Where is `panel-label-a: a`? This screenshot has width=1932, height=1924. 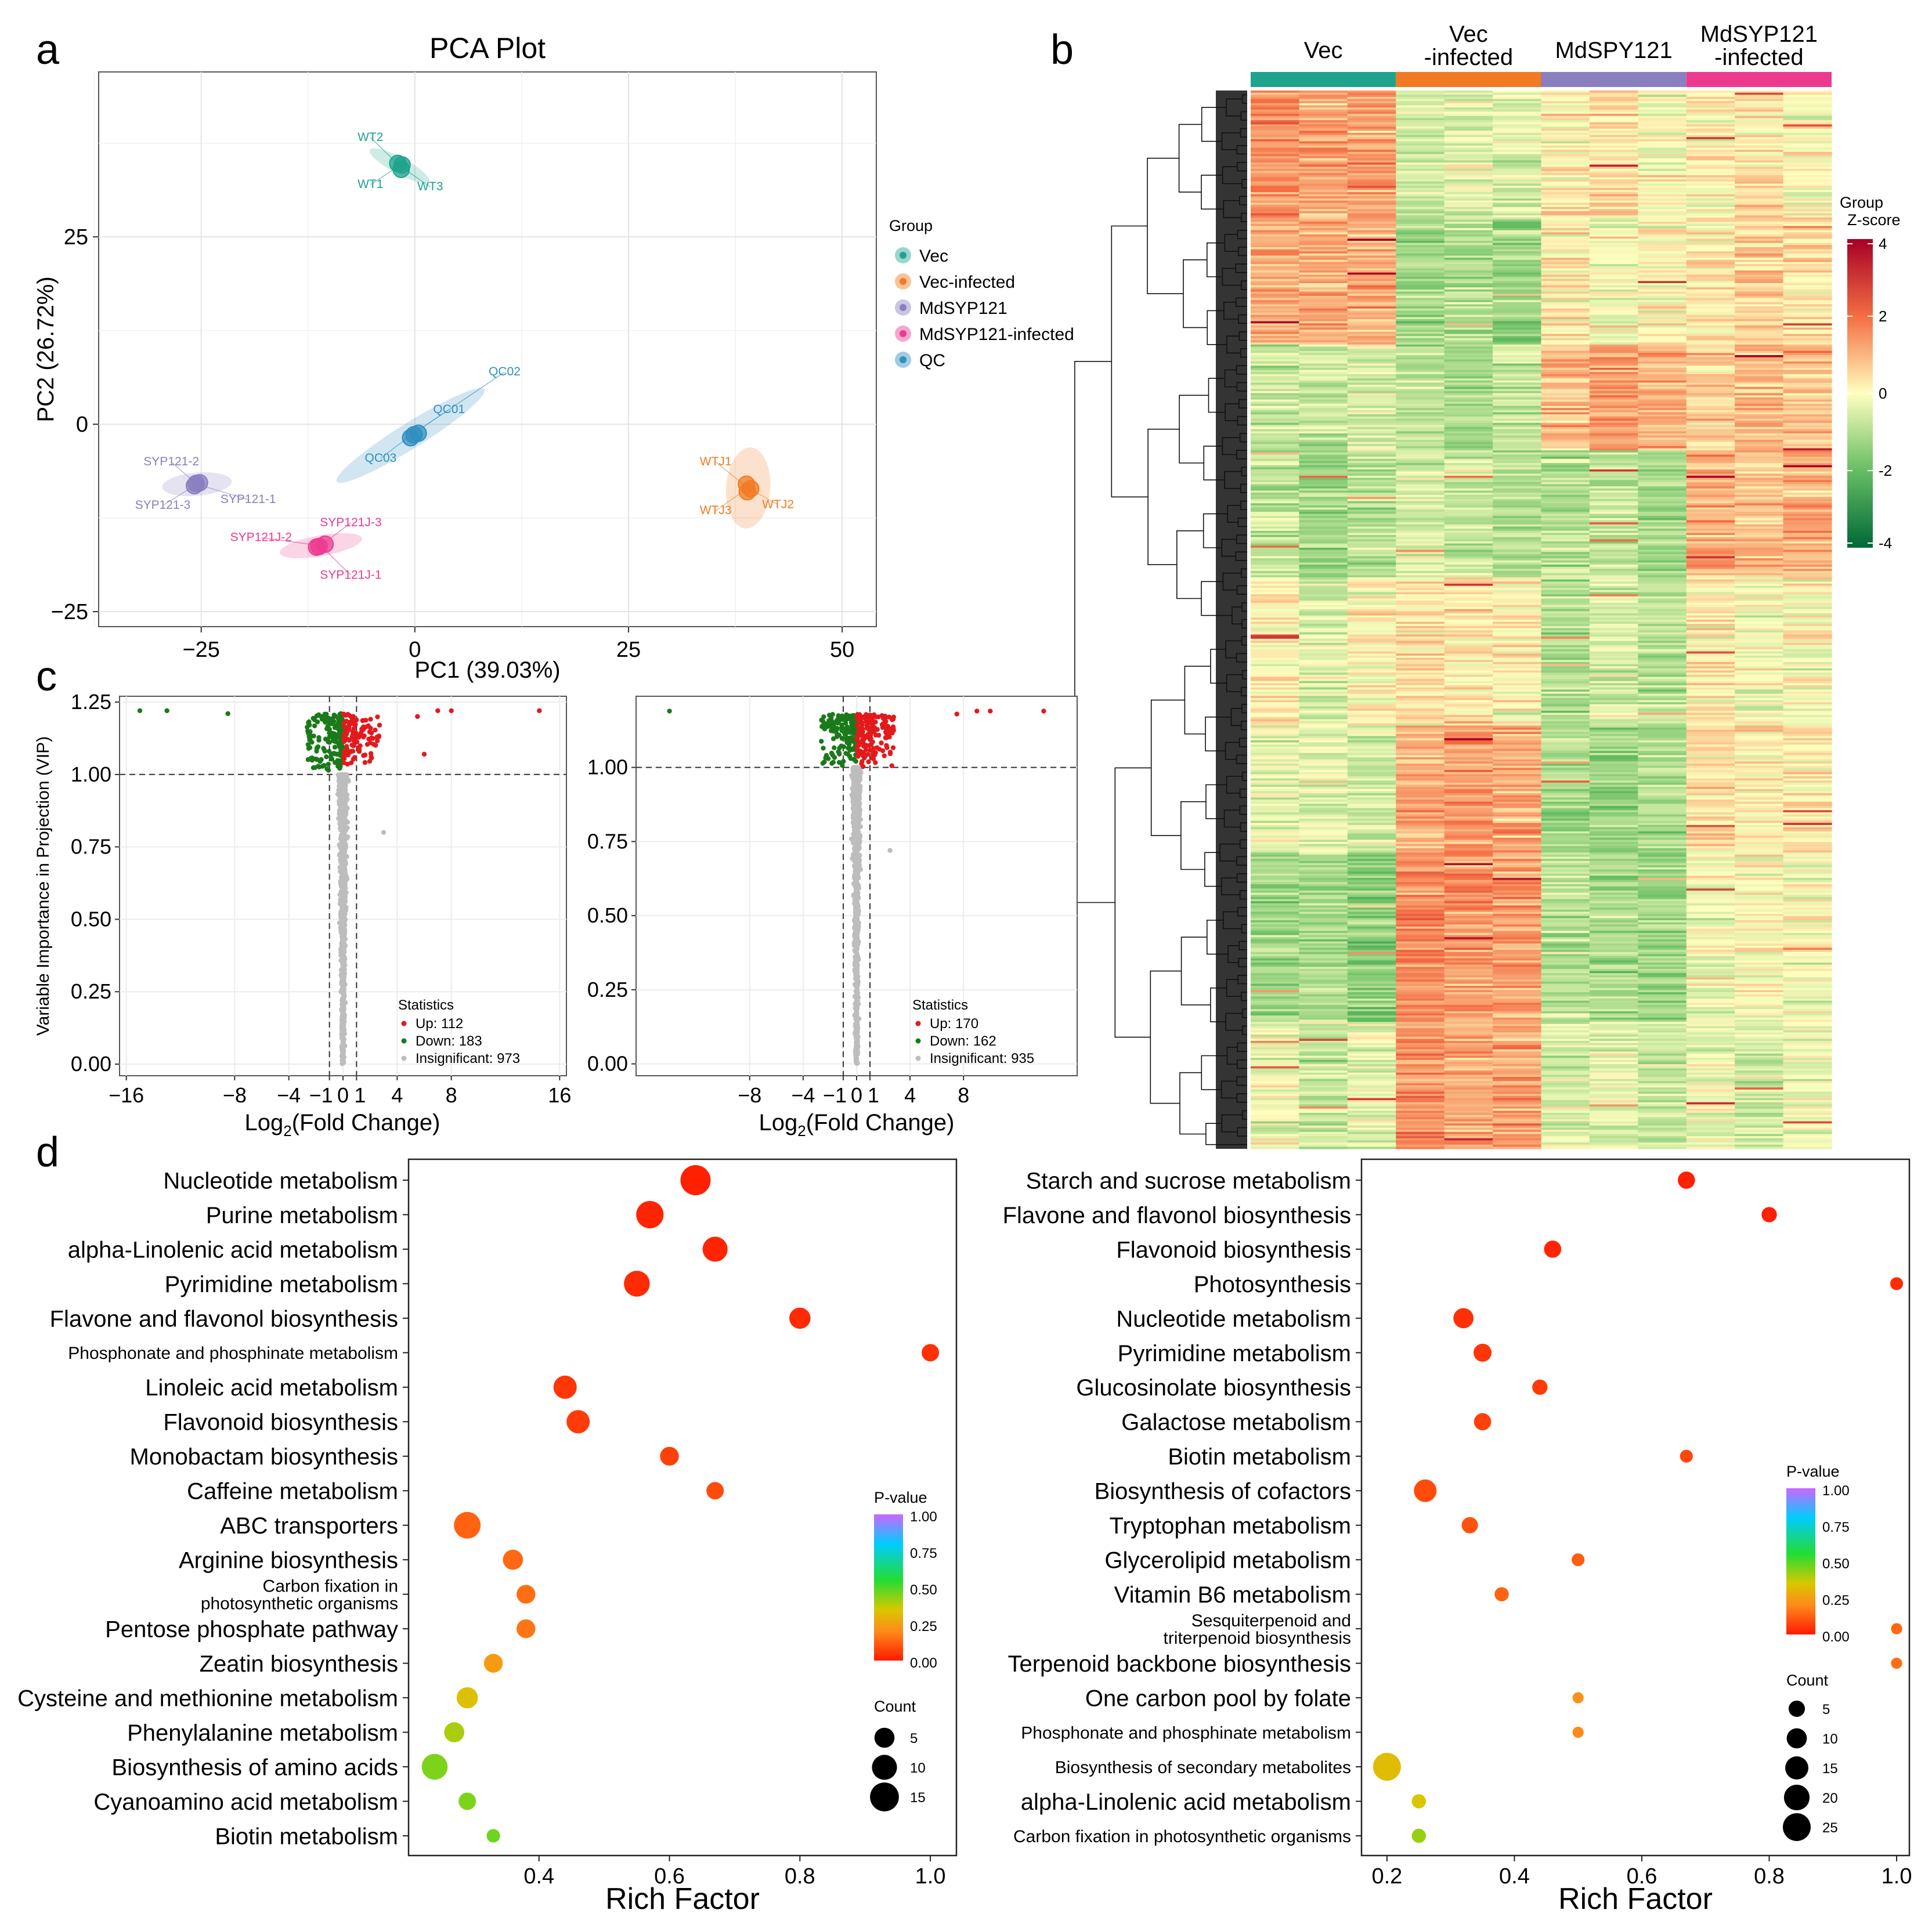 panel-label-a: a is located at coordinates (48, 50).